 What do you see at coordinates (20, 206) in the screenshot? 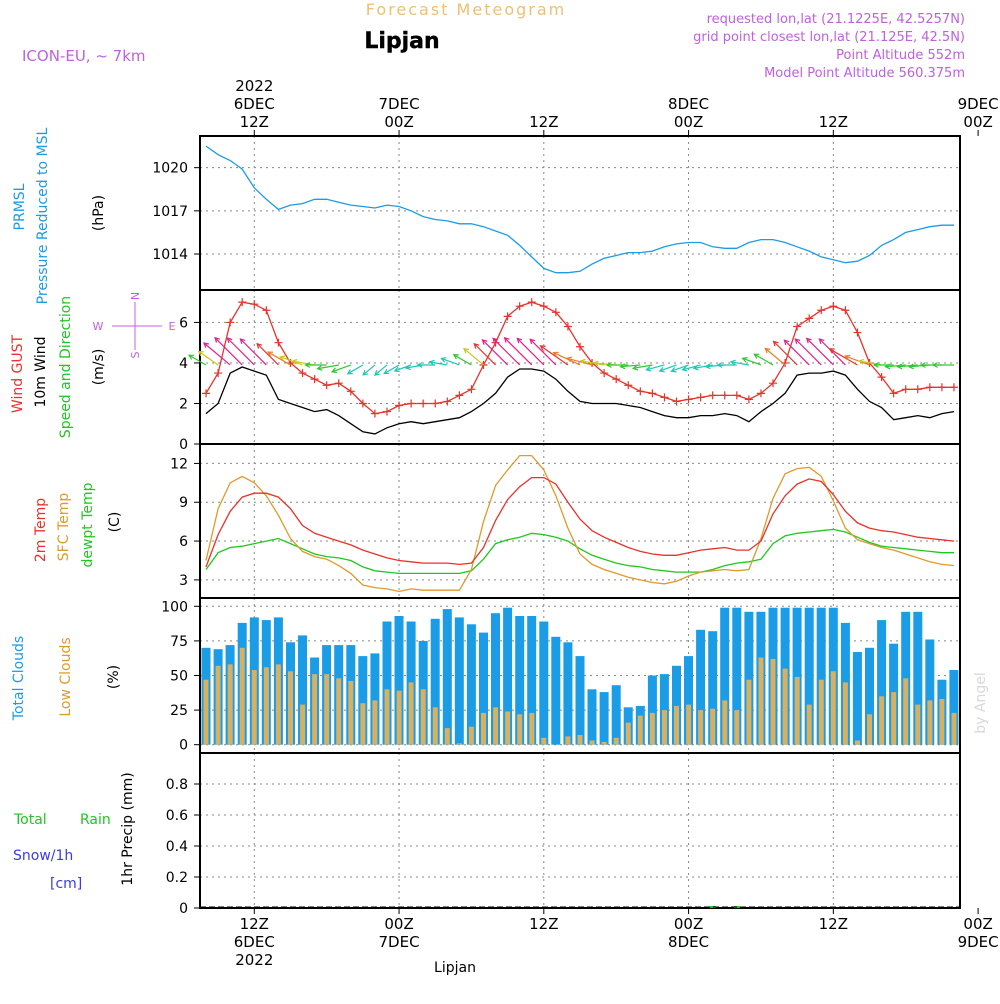
I see `p1-label-prmsl: PRMSL` at bounding box center [20, 206].